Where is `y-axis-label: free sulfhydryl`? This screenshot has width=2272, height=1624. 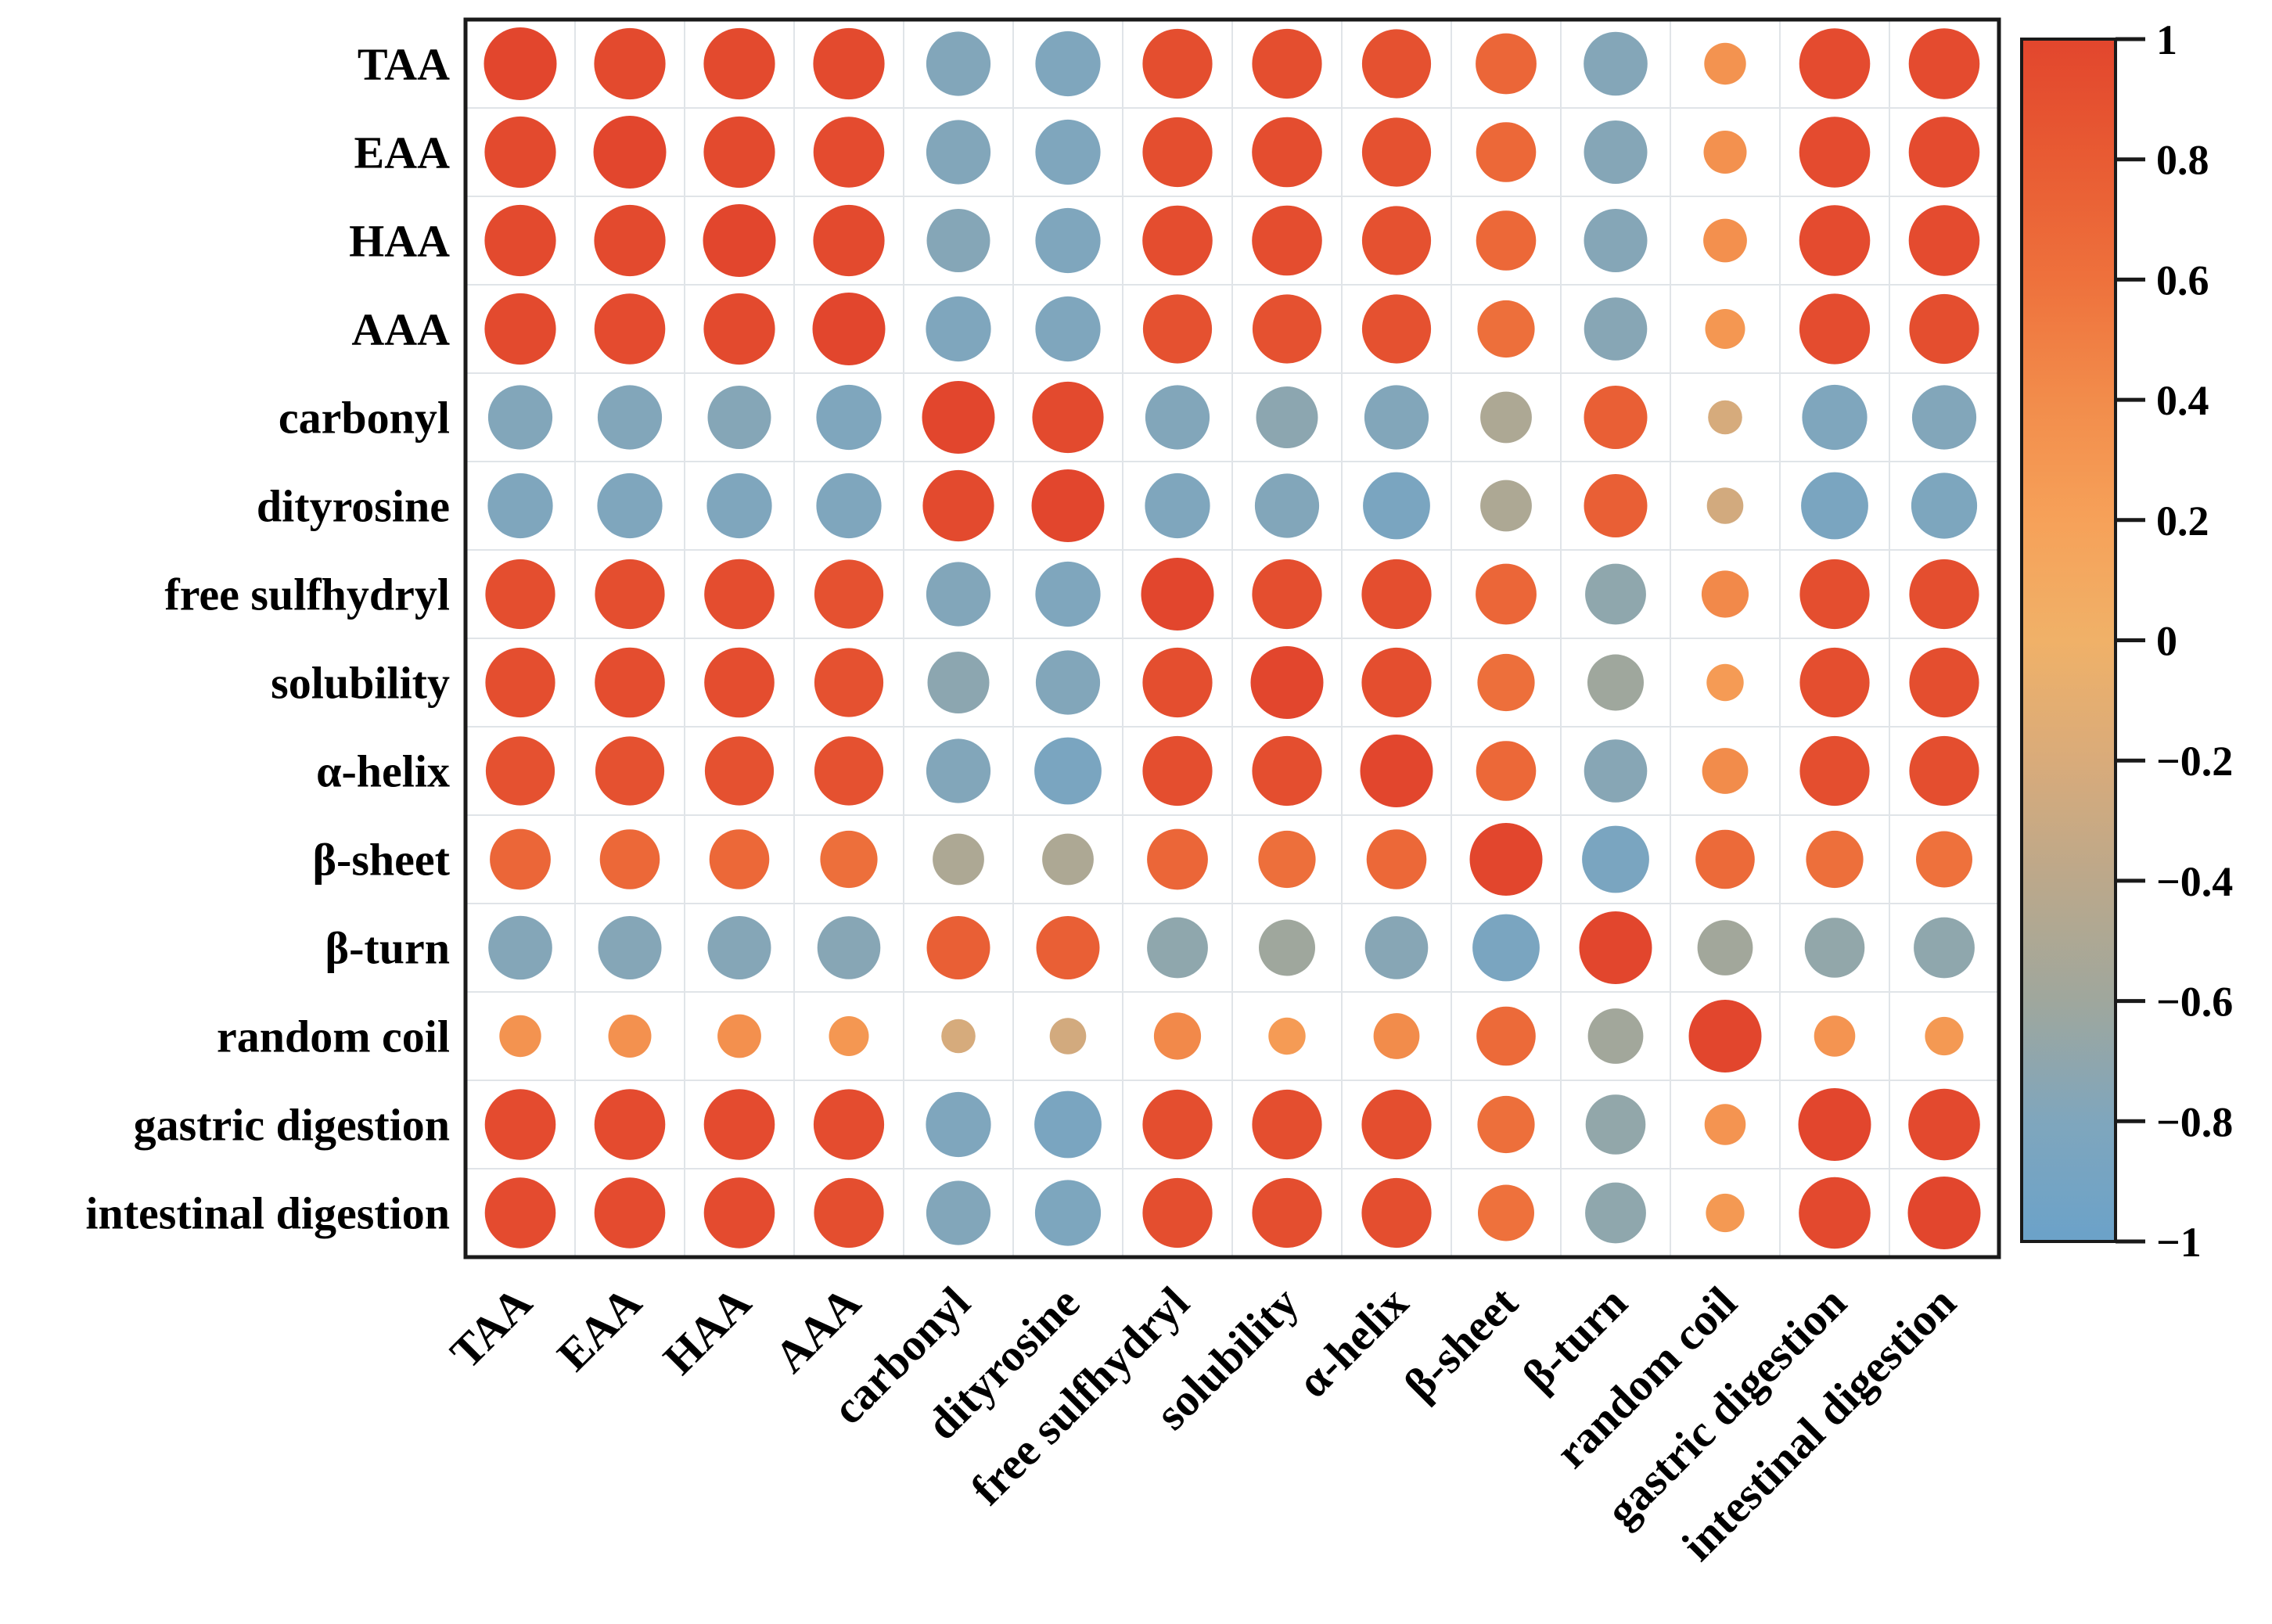 y-axis-label: free sulfhydryl is located at coordinates (307, 594).